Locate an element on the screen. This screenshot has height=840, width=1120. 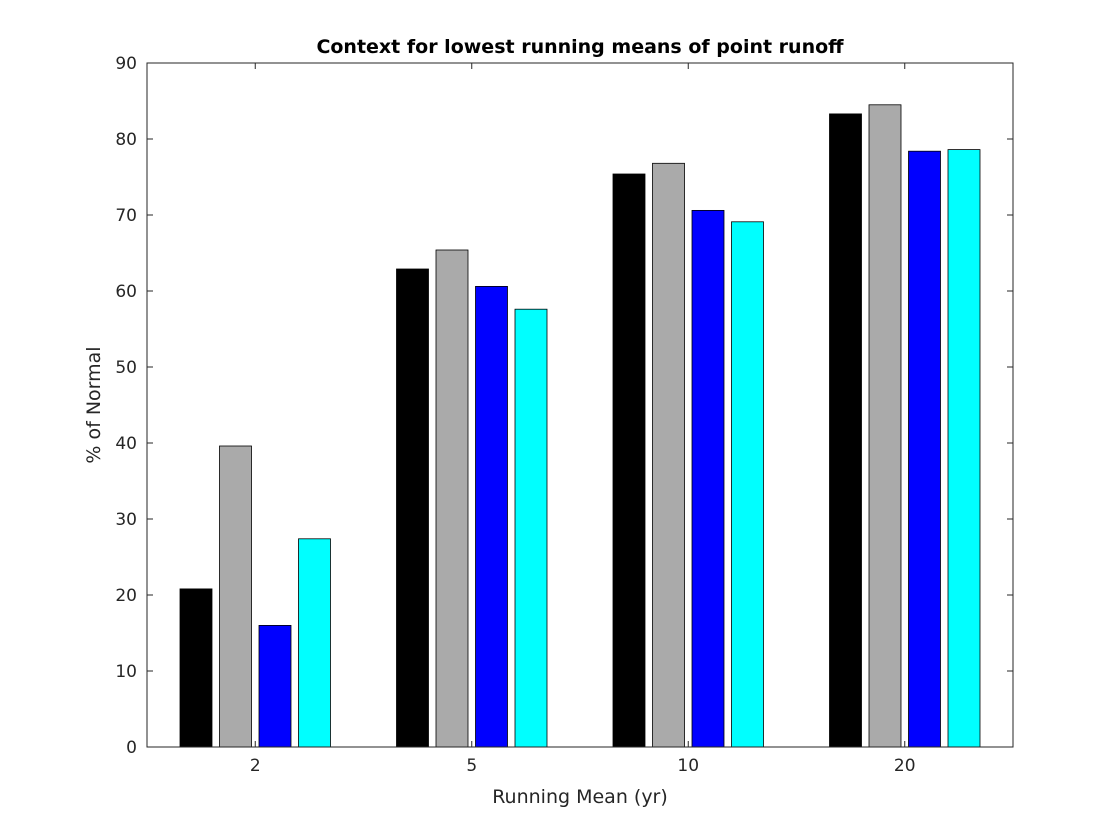
x-tick-label: 2 is located at coordinates (255, 766).